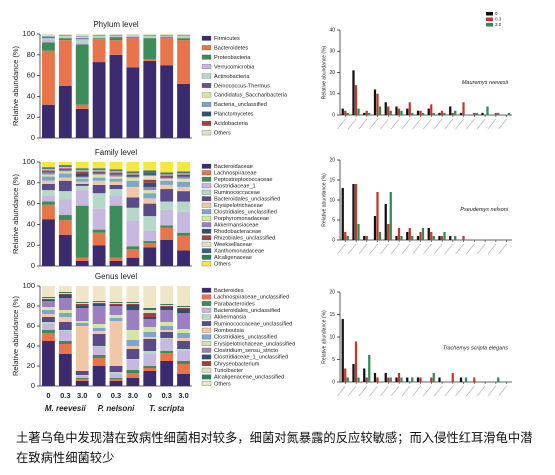 This screenshot has height=475, width=555. I want to click on chart-title: Family level, so click(116, 152).